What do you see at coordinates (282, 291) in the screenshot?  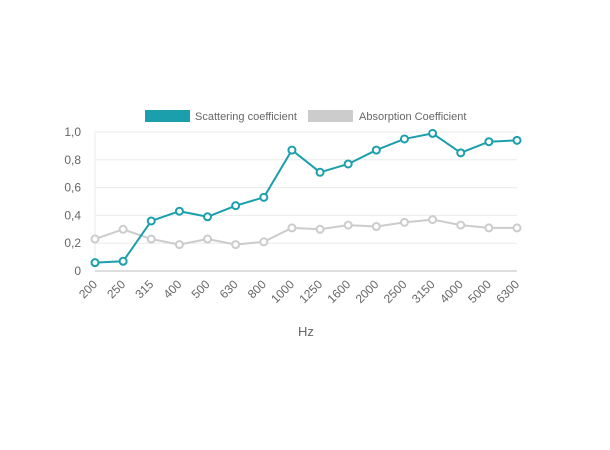 I see `x-tick-label: 1000` at bounding box center [282, 291].